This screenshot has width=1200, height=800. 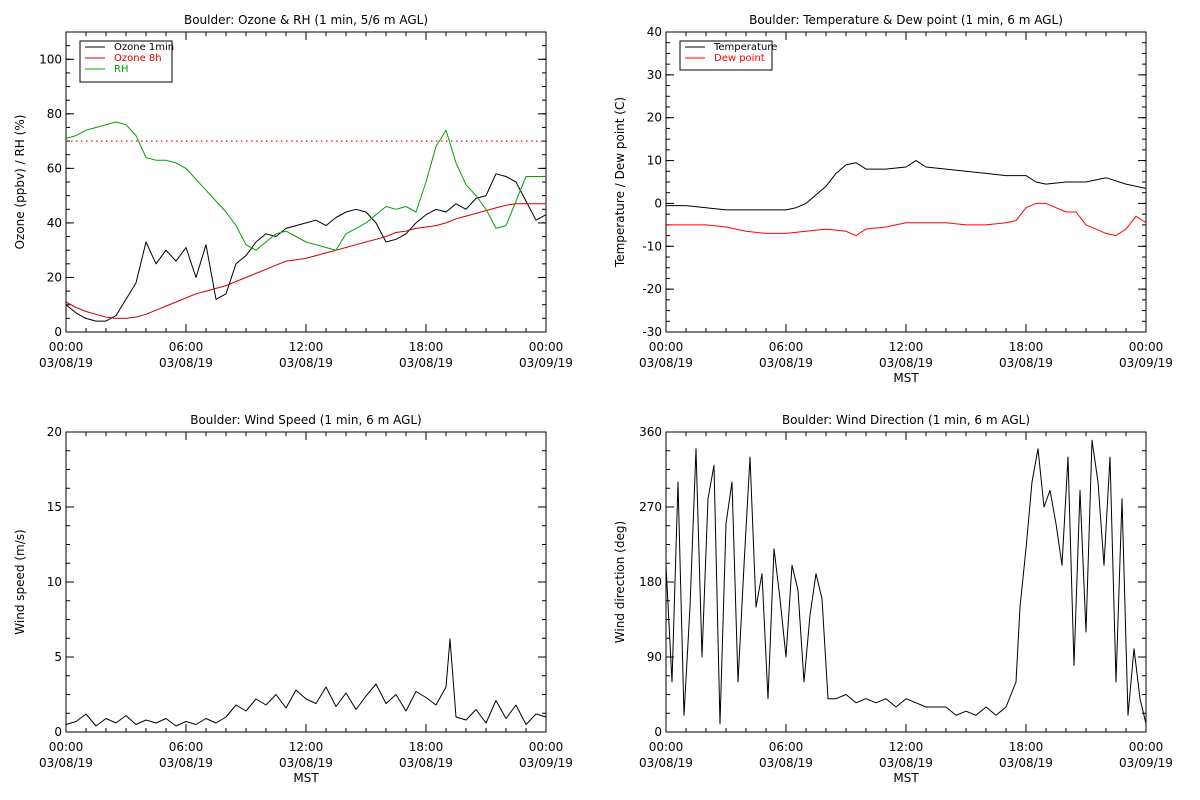 What do you see at coordinates (20, 182) in the screenshot?
I see `y-axis-label: Ozone (ppbv) / RH (%)` at bounding box center [20, 182].